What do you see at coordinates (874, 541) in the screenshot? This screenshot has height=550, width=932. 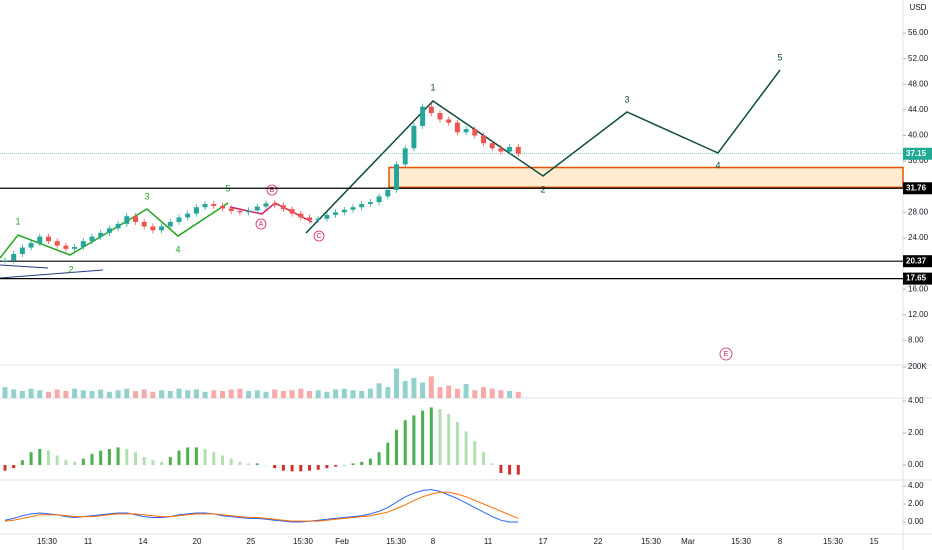 I see `x-tick-label: 15` at bounding box center [874, 541].